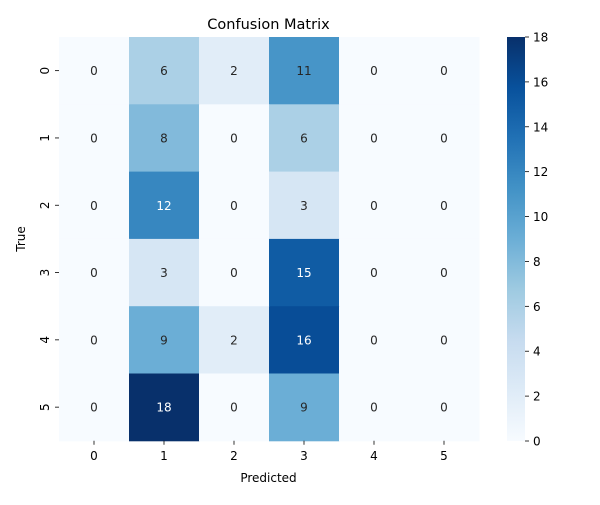 The width and height of the screenshot is (600, 505). Describe the element at coordinates (45, 407) in the screenshot. I see `y-tick-label: 5` at that location.